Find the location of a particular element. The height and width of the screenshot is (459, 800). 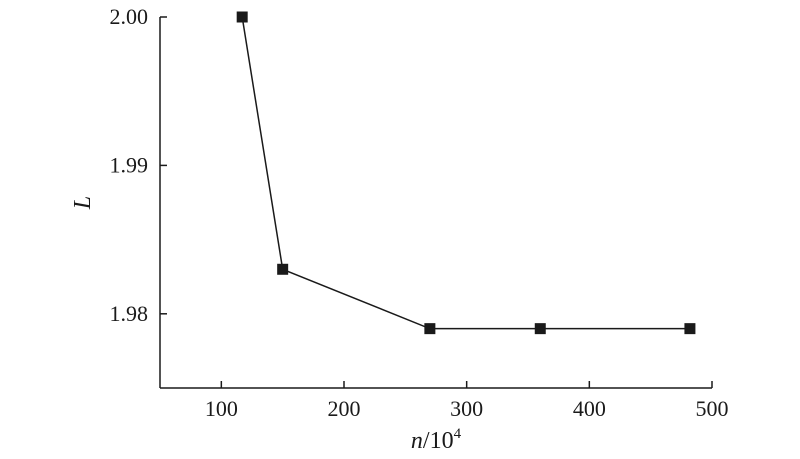

y-ticks: 1.98 1.99 2.00 is located at coordinates (138, 165).